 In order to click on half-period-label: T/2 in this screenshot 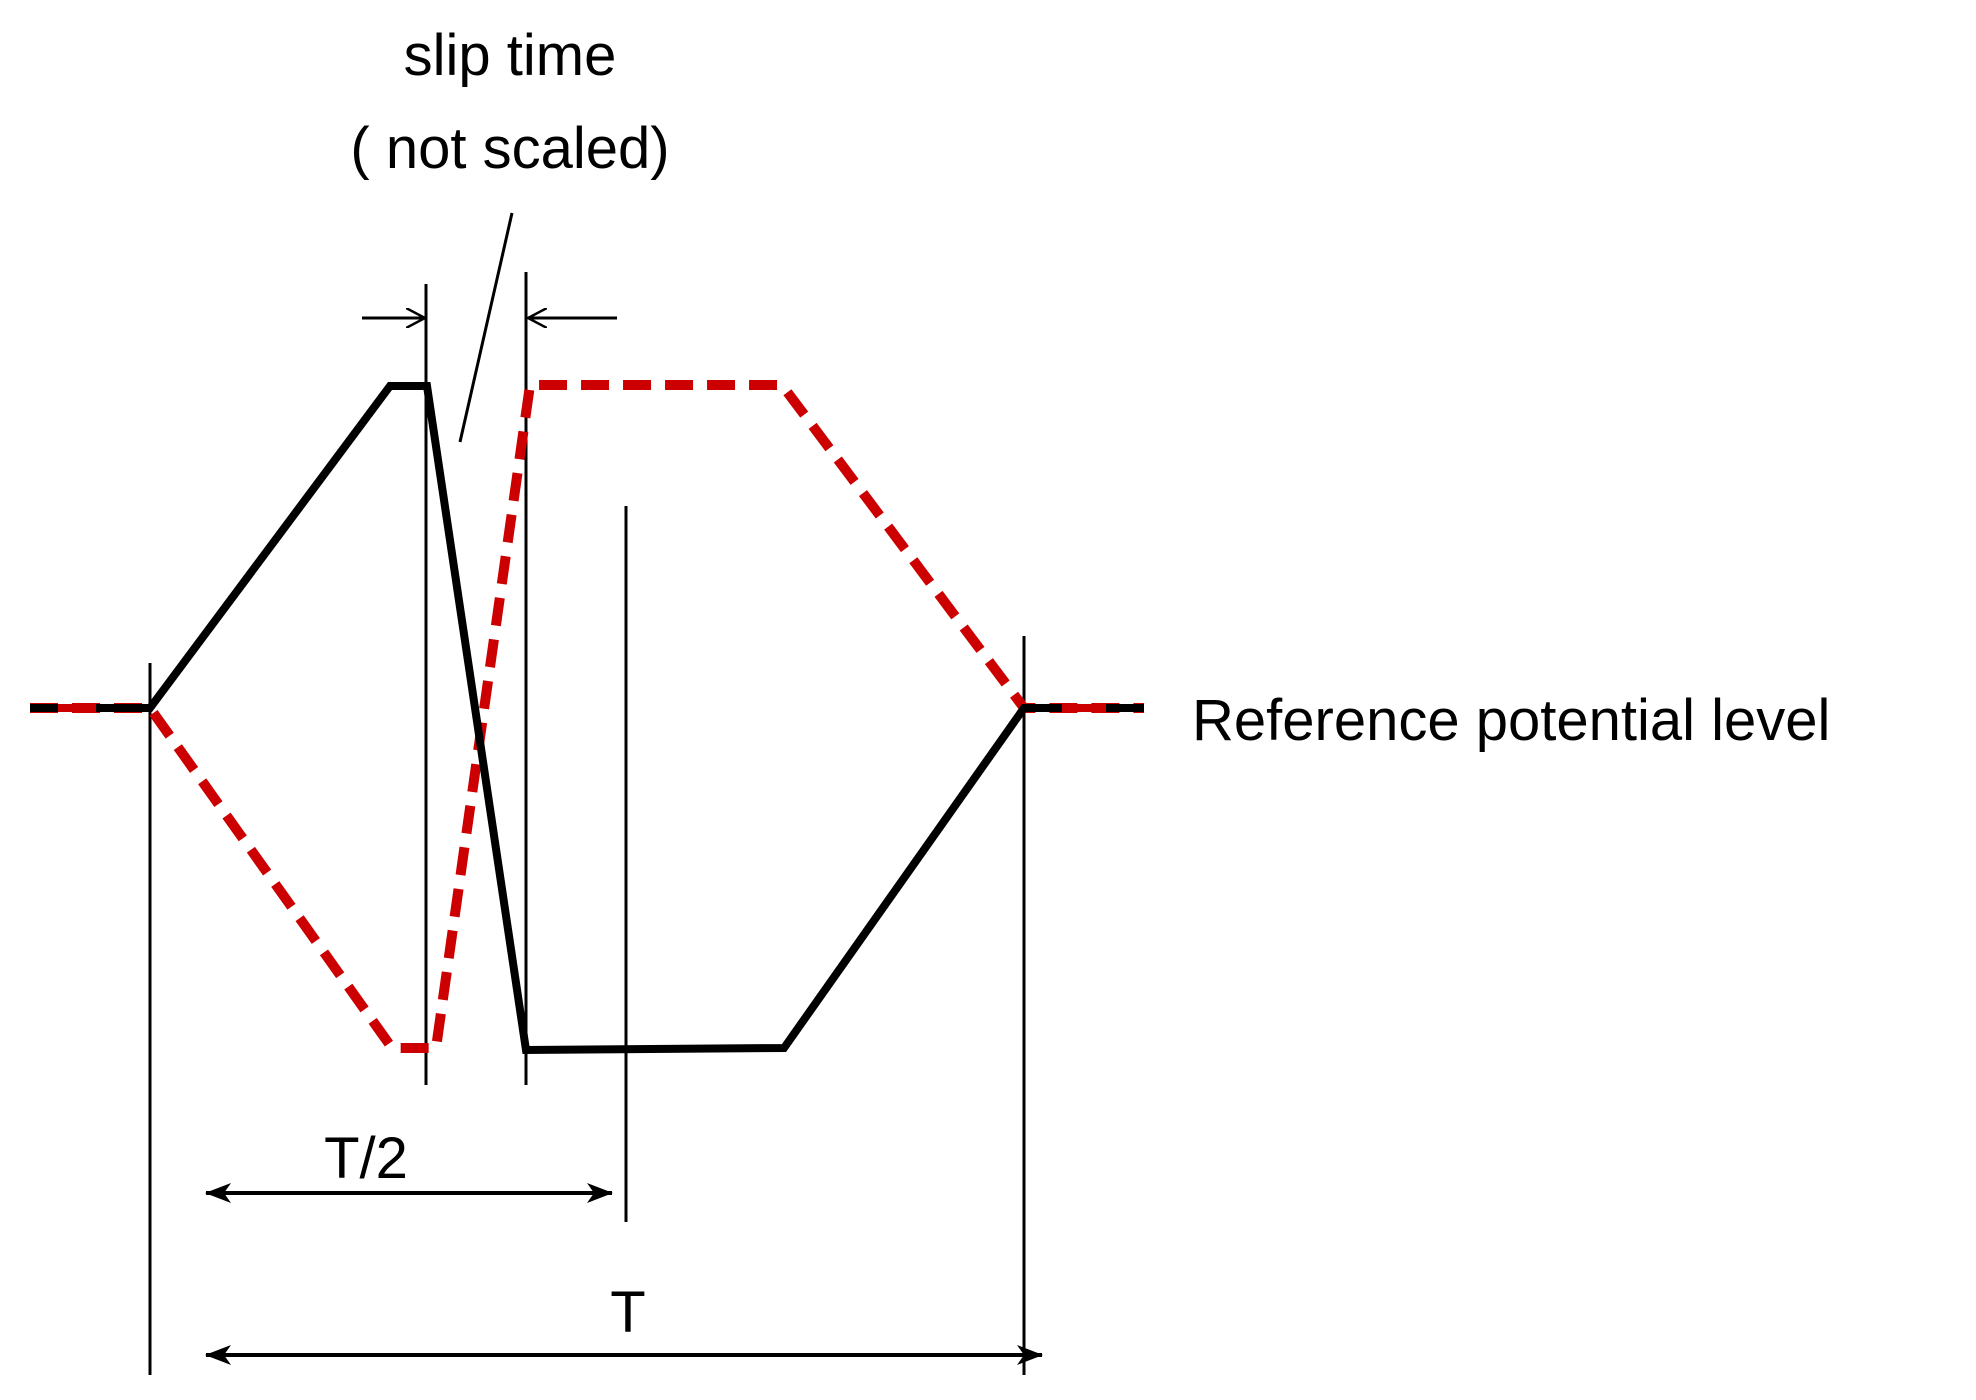, I will do `click(366, 1158)`.